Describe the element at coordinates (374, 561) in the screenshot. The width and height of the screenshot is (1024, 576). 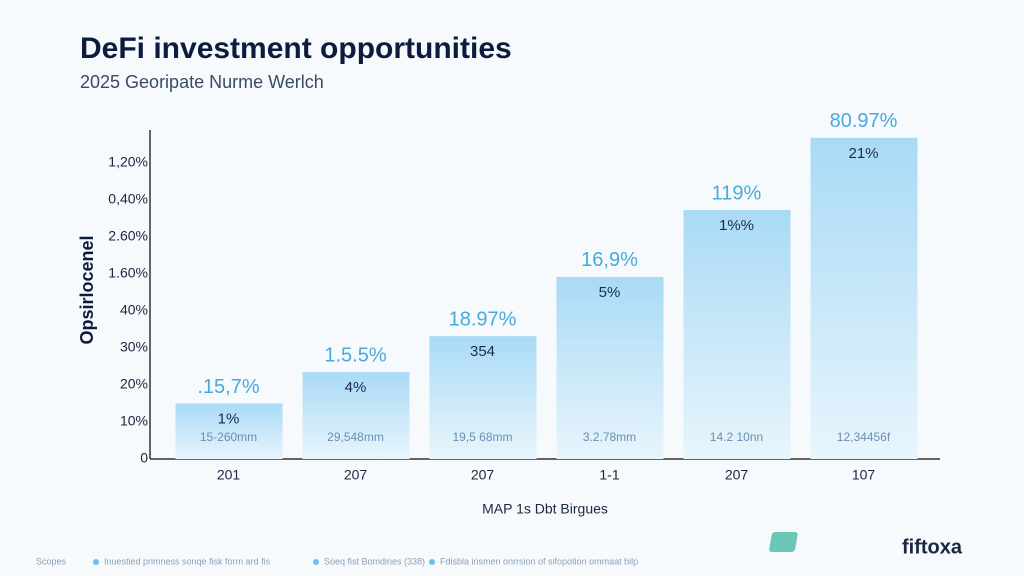
I see `footer-text: Soeq fist Bomdines (338)` at that location.